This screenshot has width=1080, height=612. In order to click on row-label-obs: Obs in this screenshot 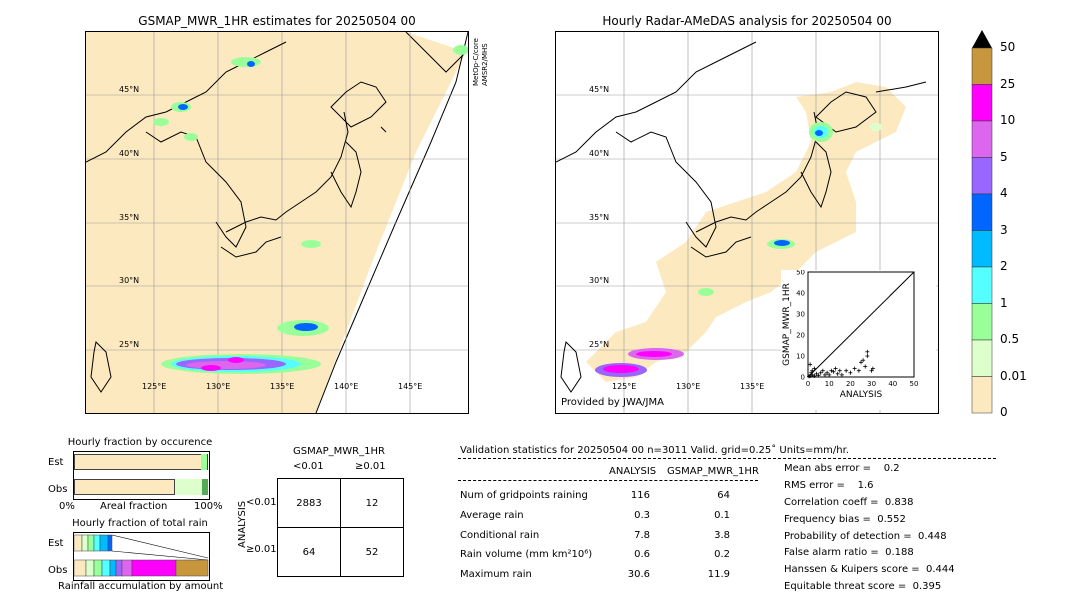, I will do `click(58, 489)`.